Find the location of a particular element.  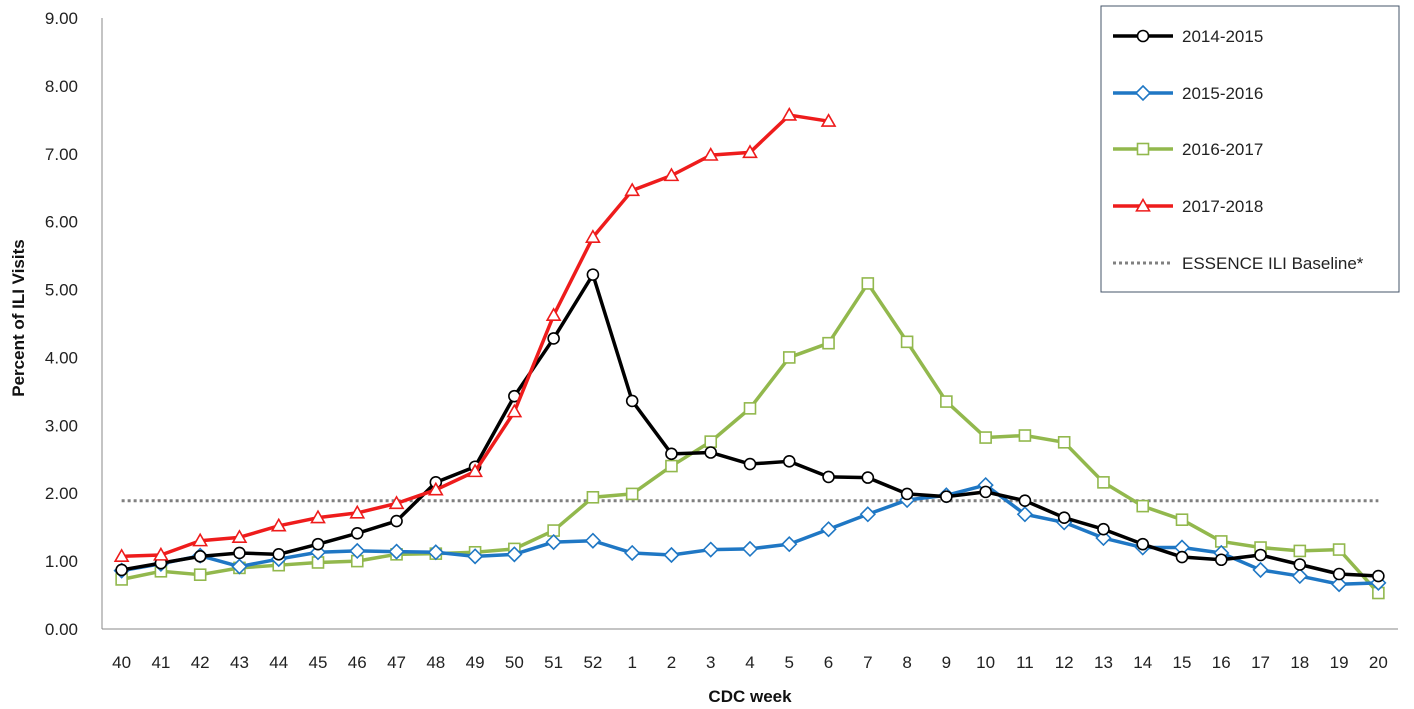

x-tick-label: 7 is located at coordinates (867, 662).